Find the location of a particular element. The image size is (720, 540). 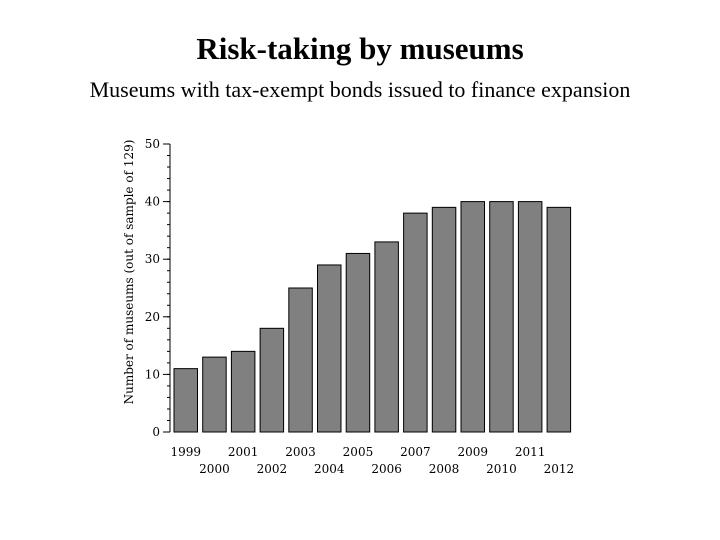

y-tick-label: 30 is located at coordinates (152, 259).